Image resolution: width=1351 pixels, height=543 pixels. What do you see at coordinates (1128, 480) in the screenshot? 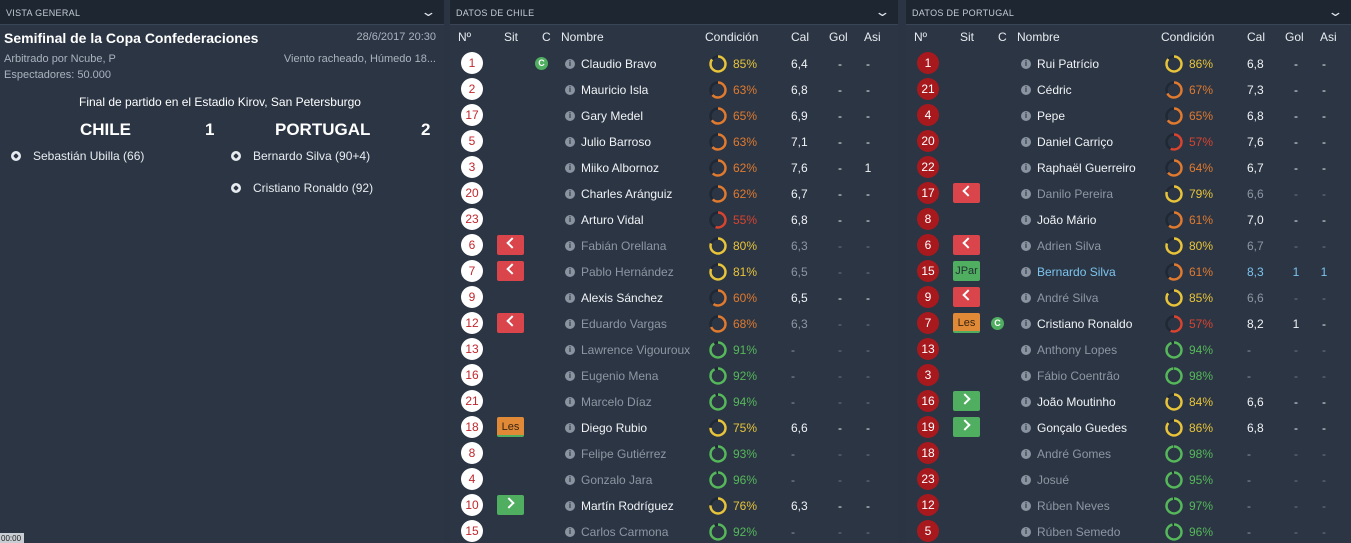
I see `table-row: 23 i Josué 95% - - -` at bounding box center [1128, 480].